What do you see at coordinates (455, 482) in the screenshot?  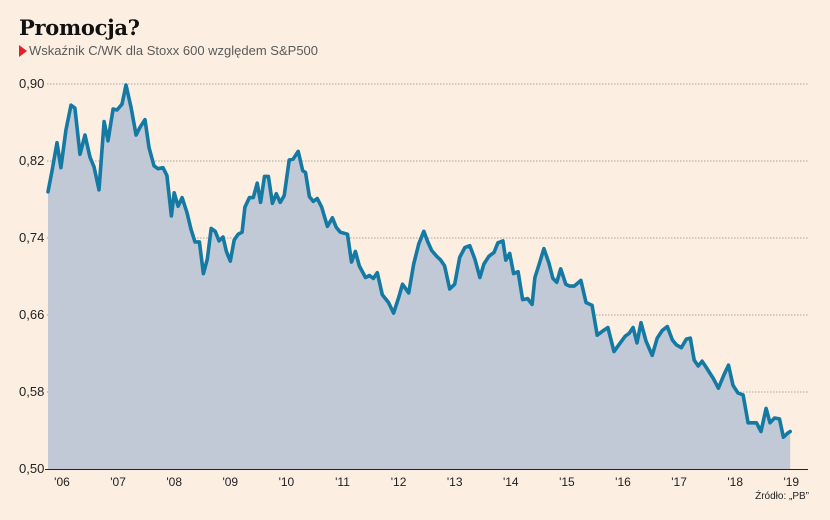 I see `x-tick-label: '13` at bounding box center [455, 482].